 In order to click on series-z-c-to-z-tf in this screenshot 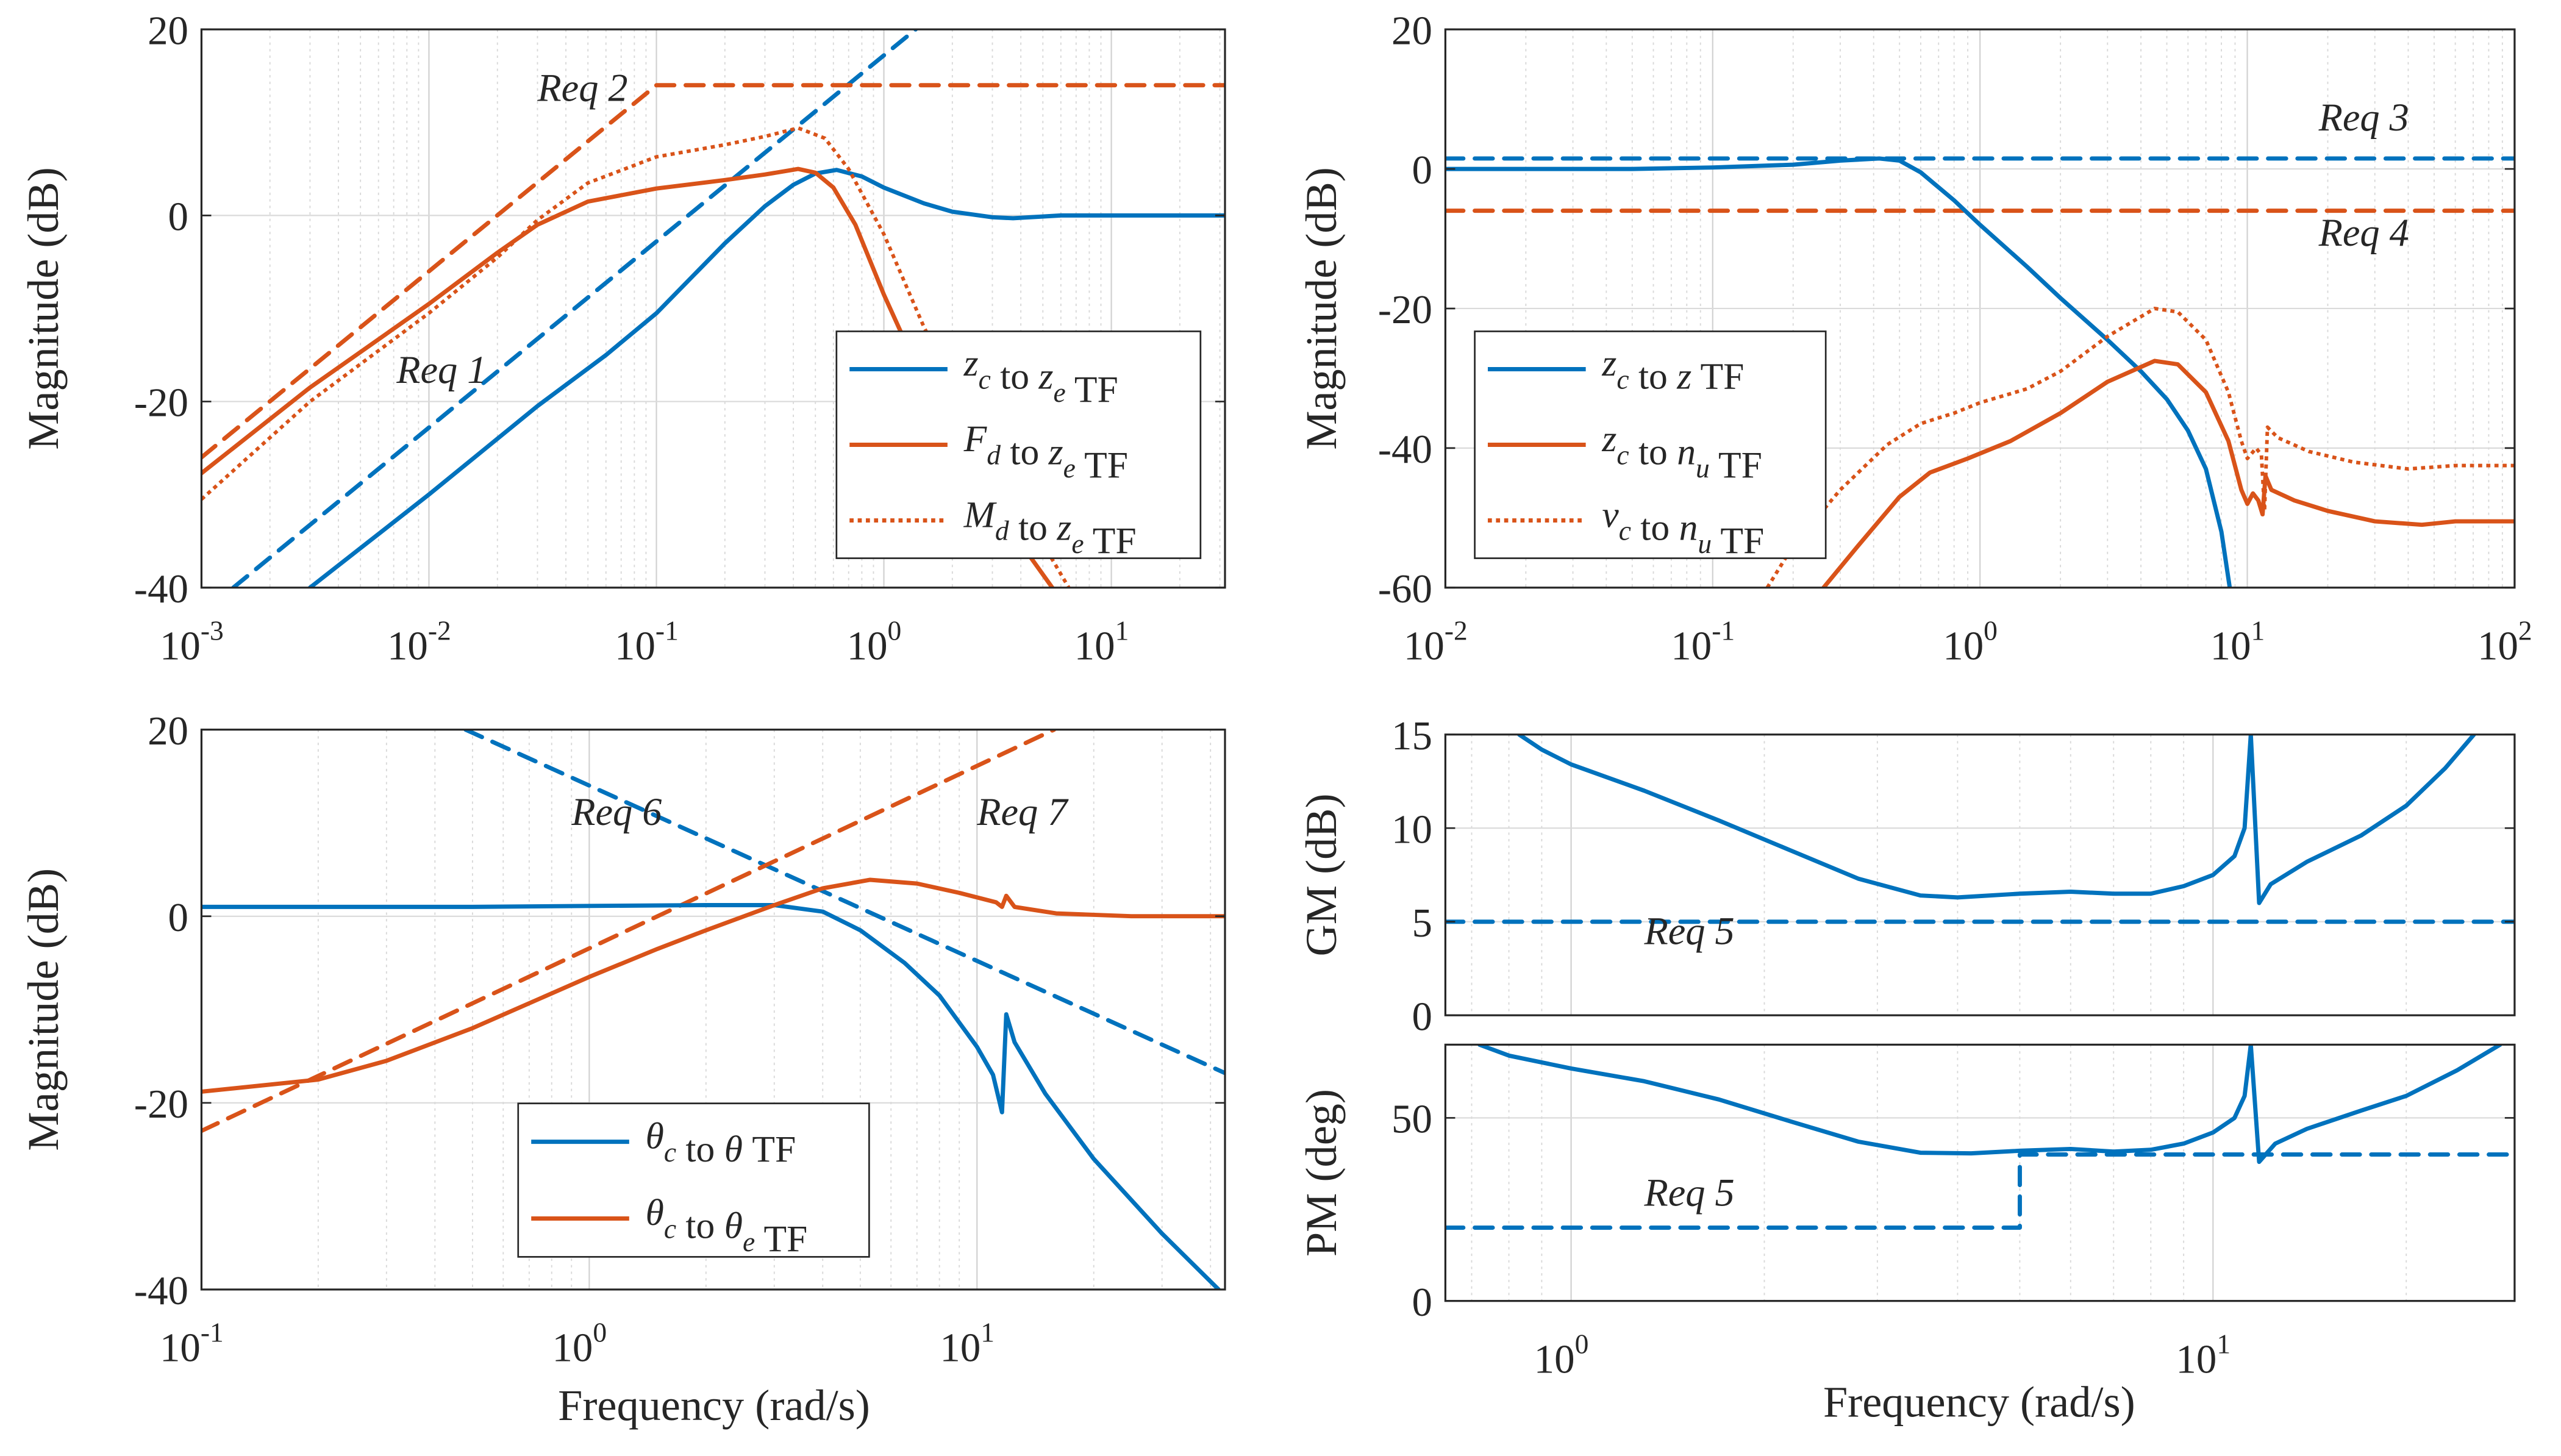, I will do `click(1838, 372)`.